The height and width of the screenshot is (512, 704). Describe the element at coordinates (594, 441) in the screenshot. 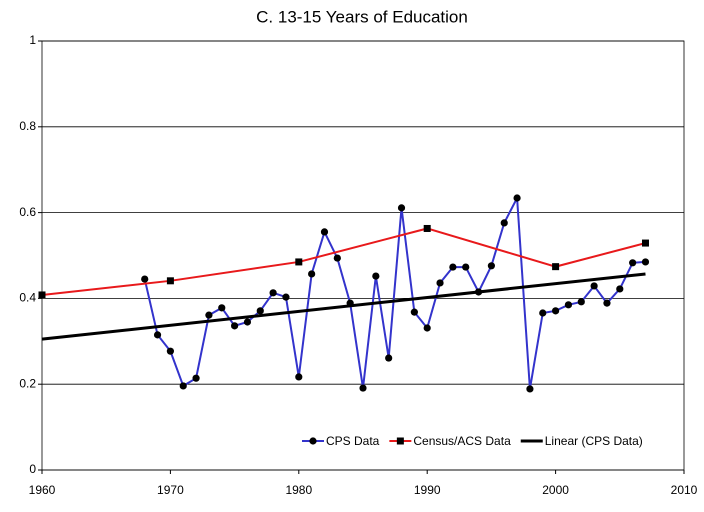

I see `legend-label: Linear (CPS Data)` at that location.